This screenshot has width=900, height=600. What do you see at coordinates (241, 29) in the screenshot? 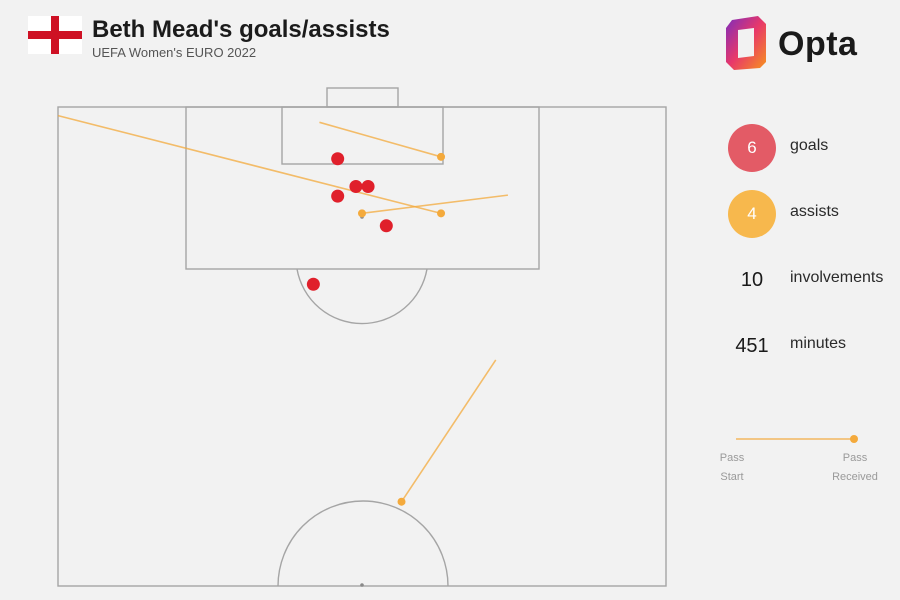
I see `chart-title: Beth Mead's goals/assists` at bounding box center [241, 29].